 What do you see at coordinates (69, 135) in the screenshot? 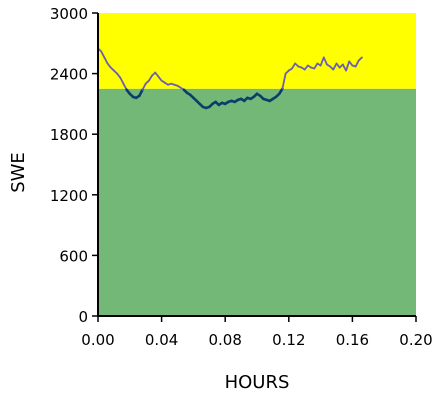
I see `y-tick-label: 1800` at bounding box center [69, 135].